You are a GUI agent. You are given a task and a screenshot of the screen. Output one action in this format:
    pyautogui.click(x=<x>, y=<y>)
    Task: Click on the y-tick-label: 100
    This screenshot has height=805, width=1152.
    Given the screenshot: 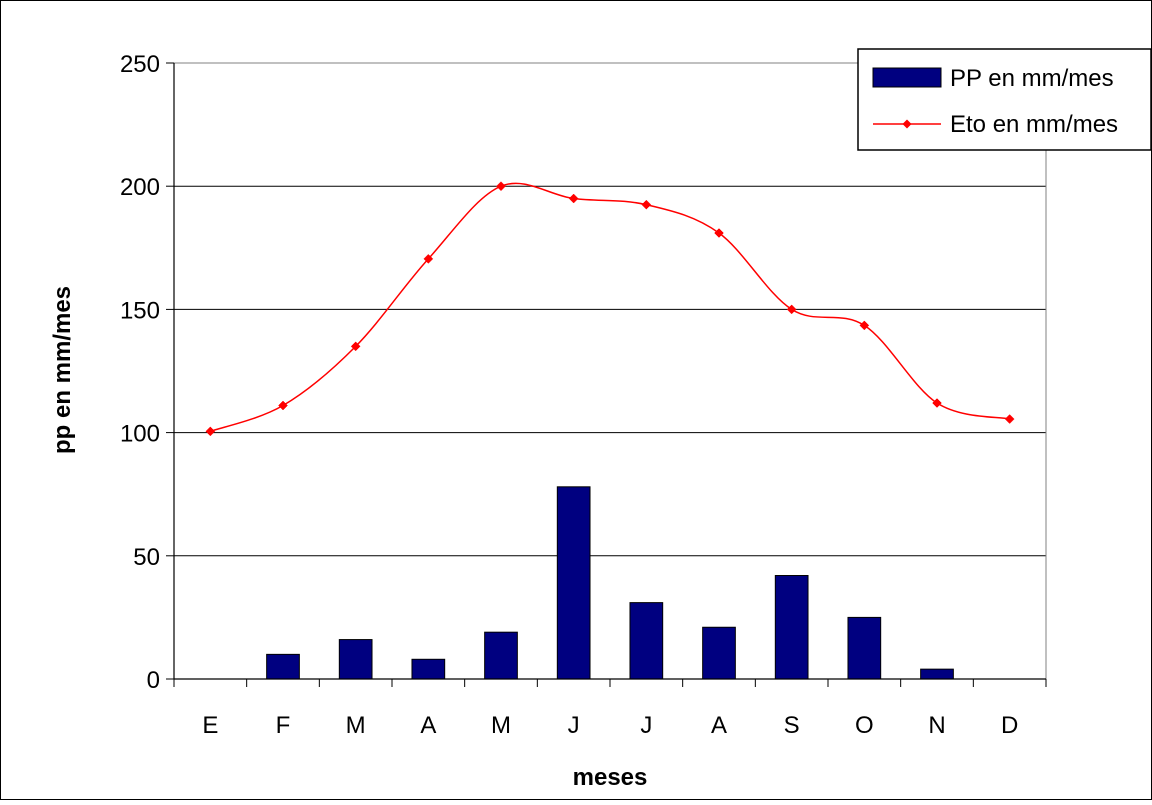 What is the action you would take?
    pyautogui.click(x=140, y=434)
    